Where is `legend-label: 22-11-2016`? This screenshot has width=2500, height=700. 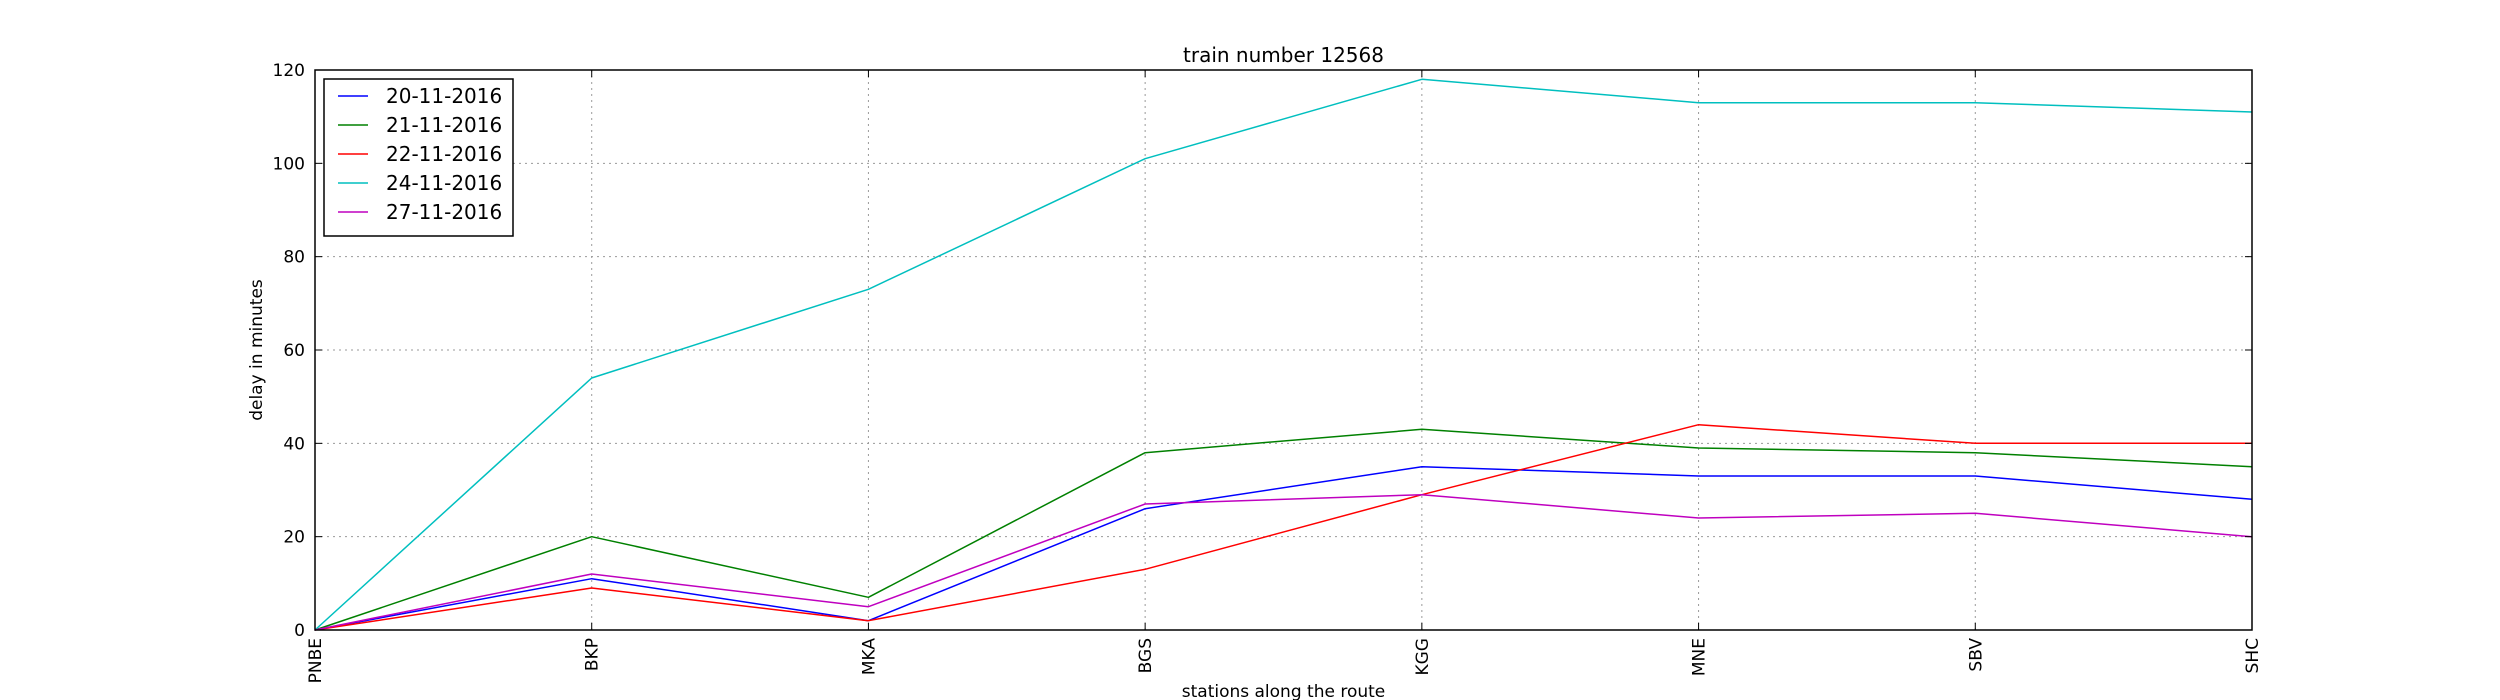
legend-label: 22-11-2016 is located at coordinates (444, 154).